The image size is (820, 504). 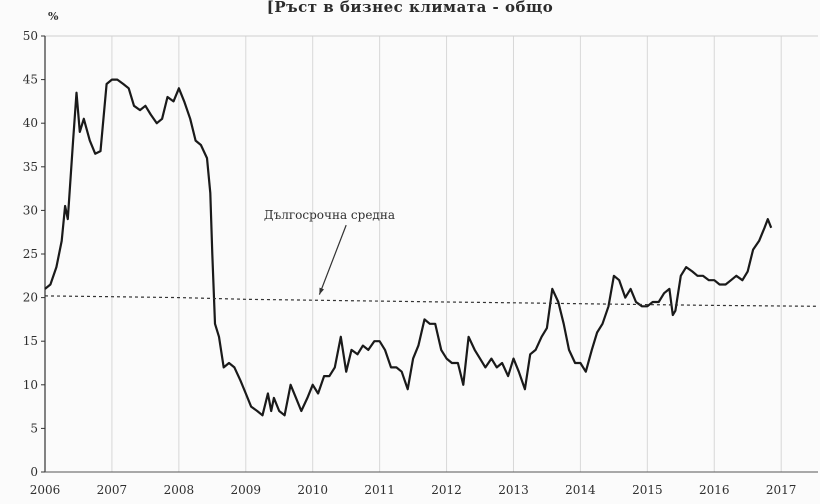 I want to click on y-tick-label: 5, so click(x=34, y=428).